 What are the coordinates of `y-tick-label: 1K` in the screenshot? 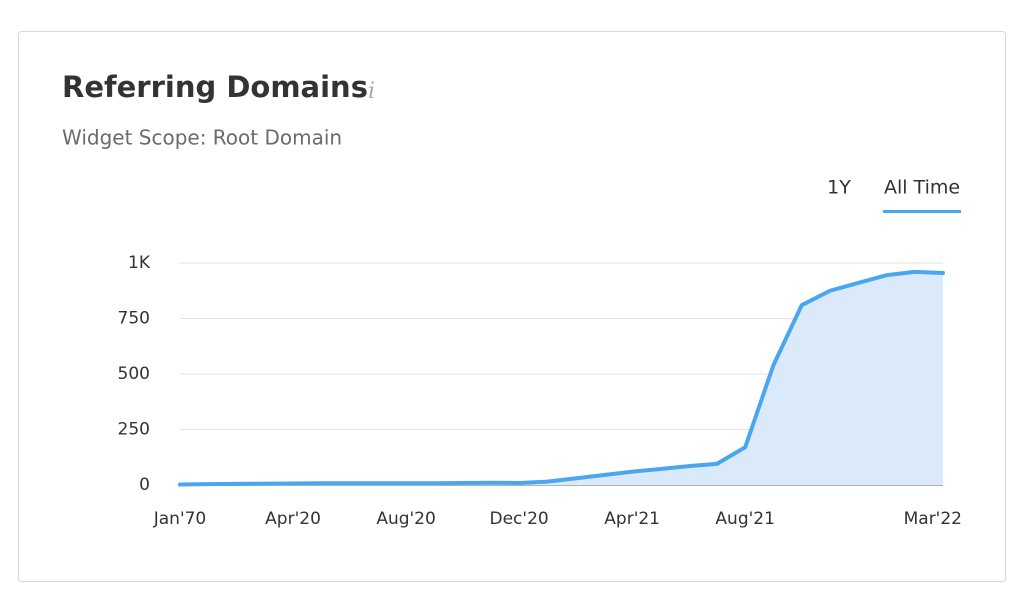 It's located at (139, 263).